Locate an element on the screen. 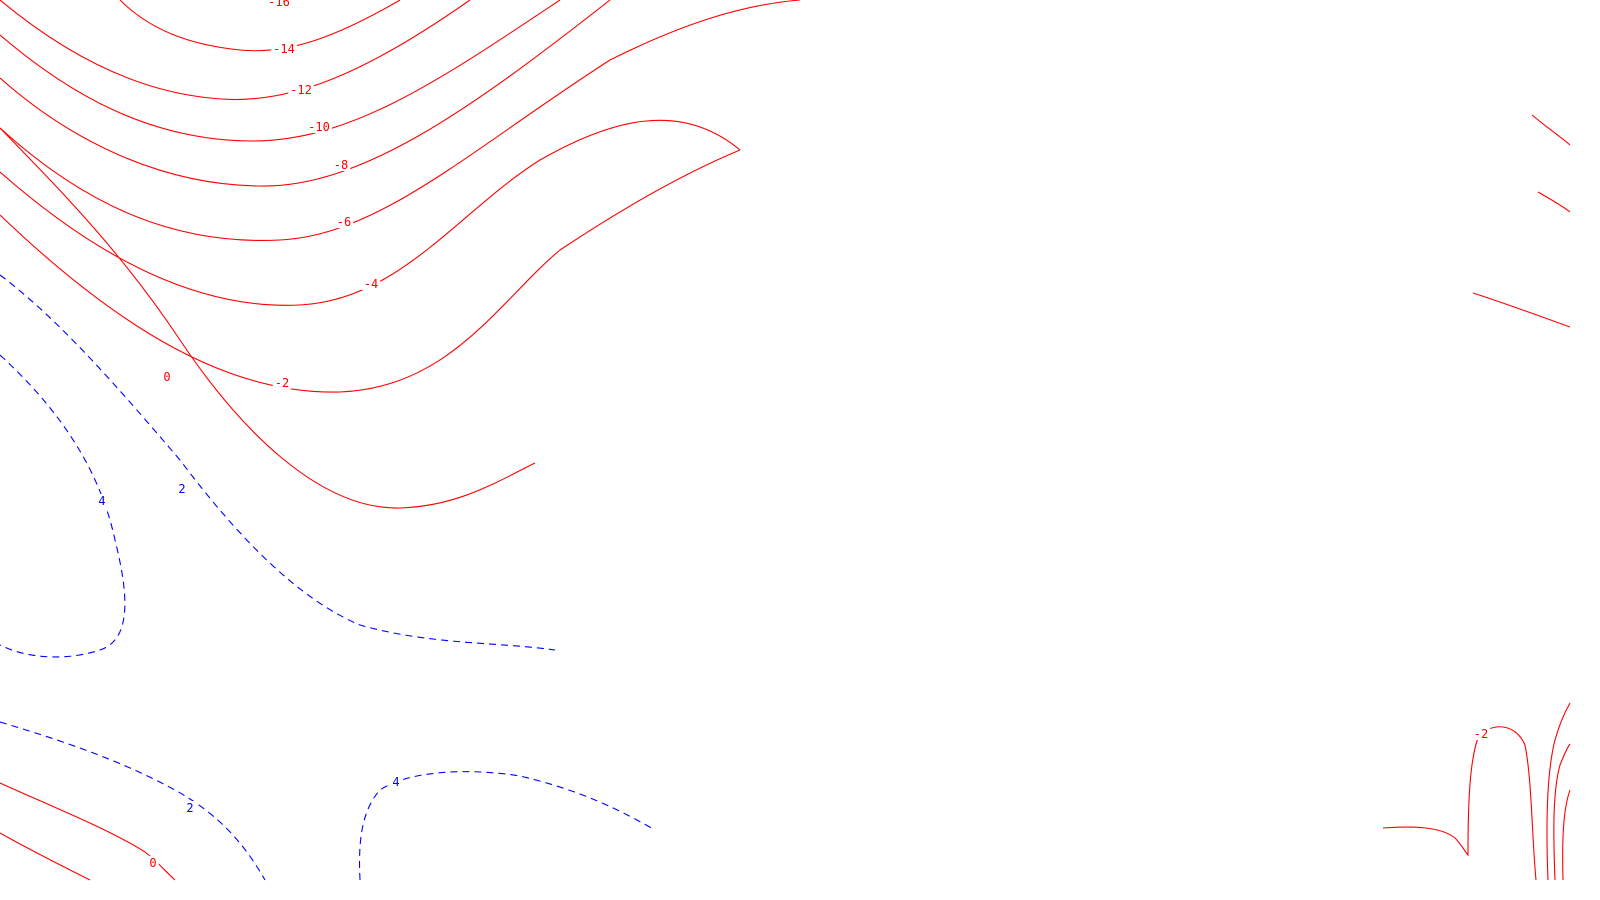 The image size is (1600, 900). isoline-minus16 is located at coordinates (260, 26).